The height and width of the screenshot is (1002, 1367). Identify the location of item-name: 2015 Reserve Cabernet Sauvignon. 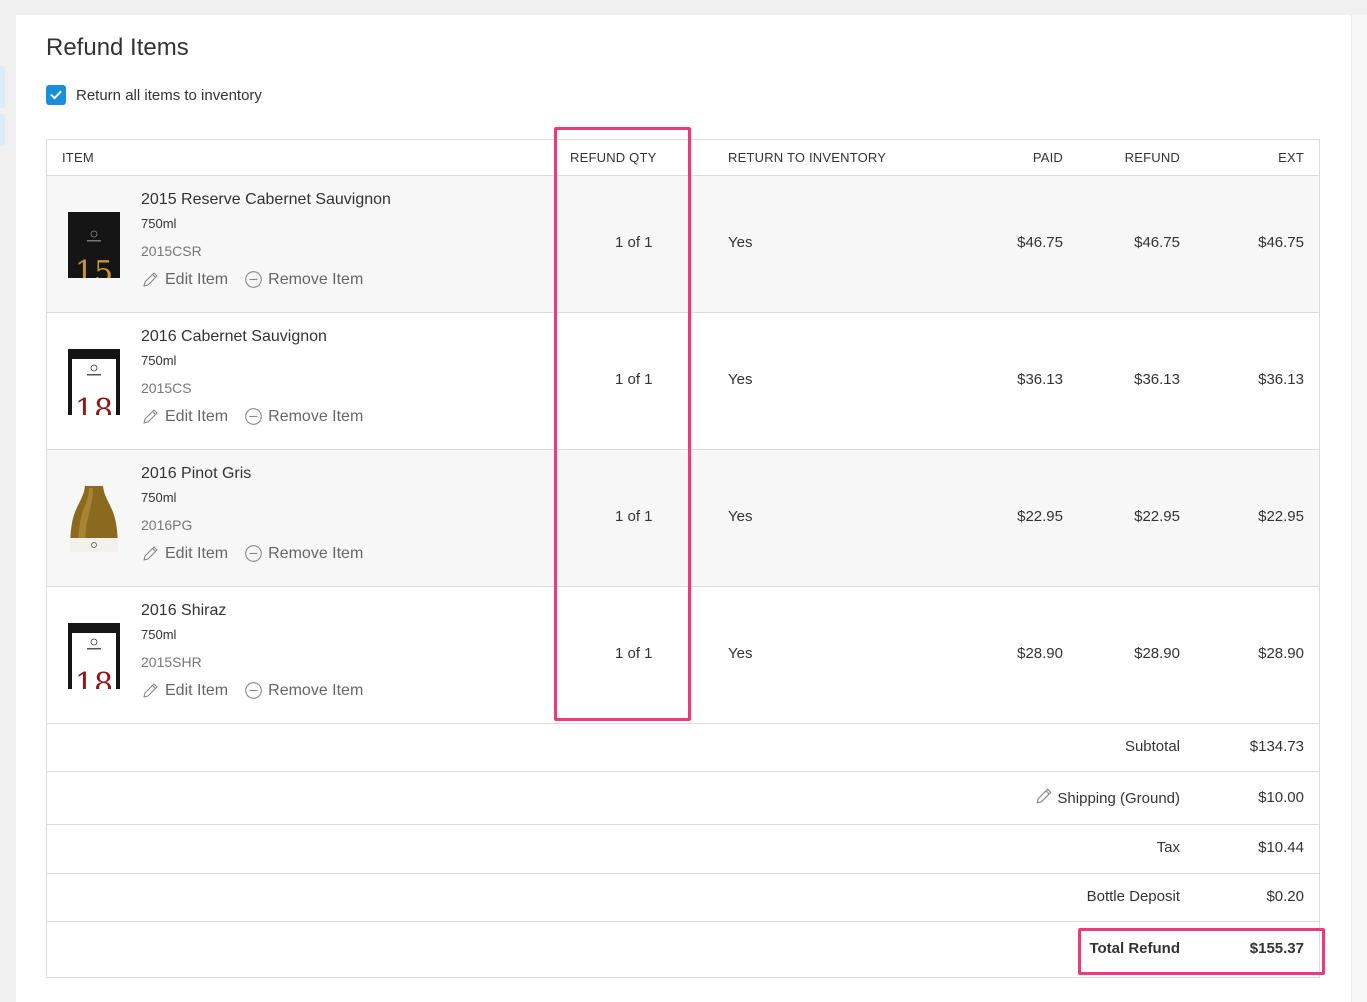
(266, 199).